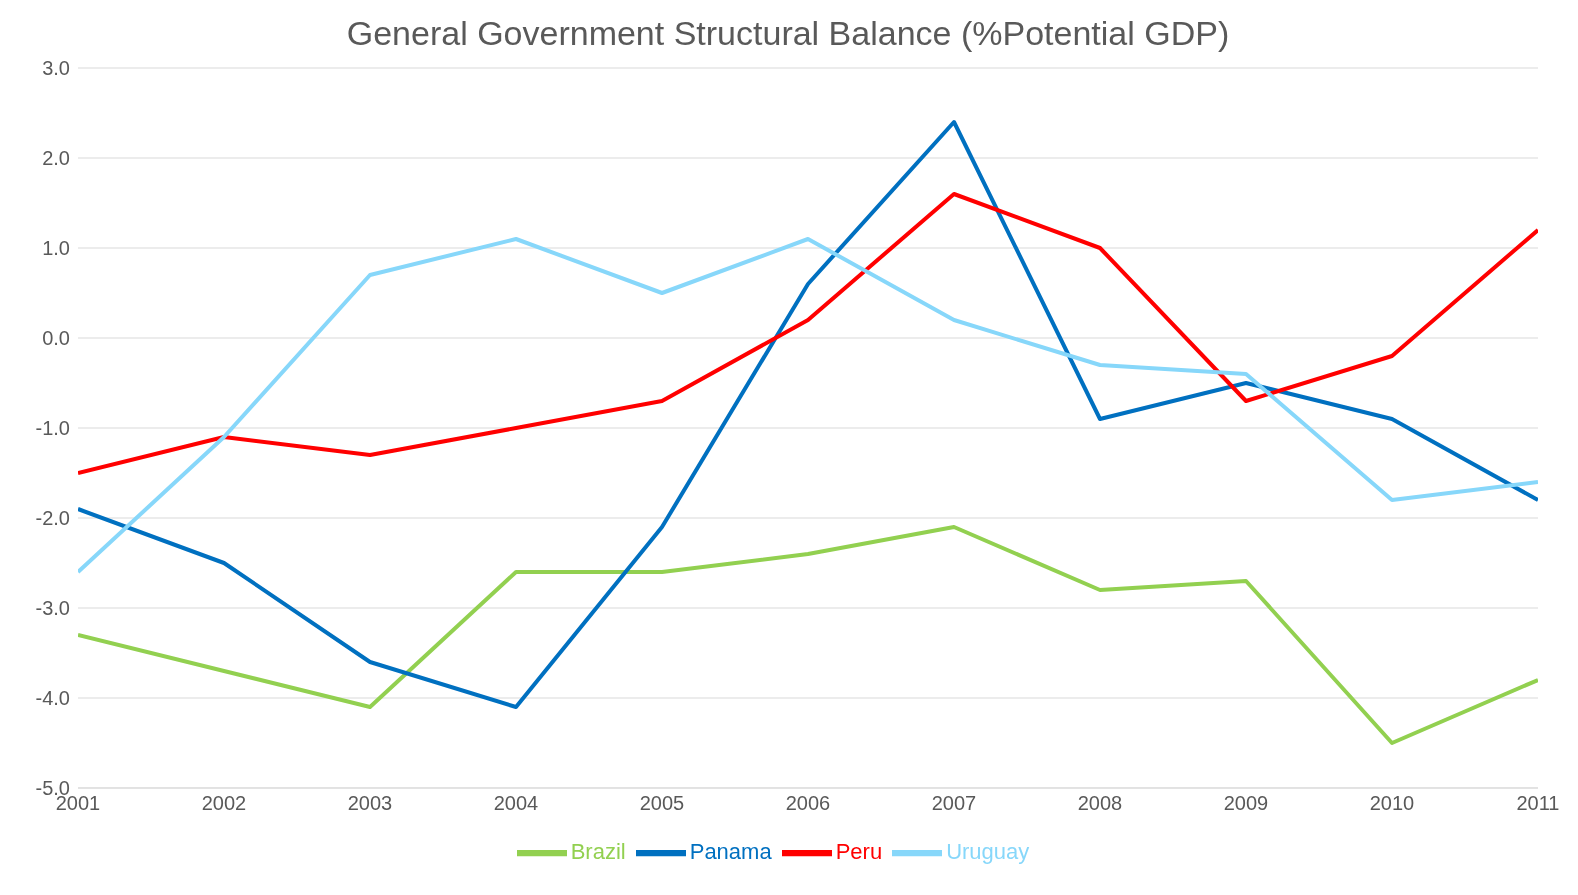  What do you see at coordinates (56, 248) in the screenshot?
I see `y-tick-label: 1.0` at bounding box center [56, 248].